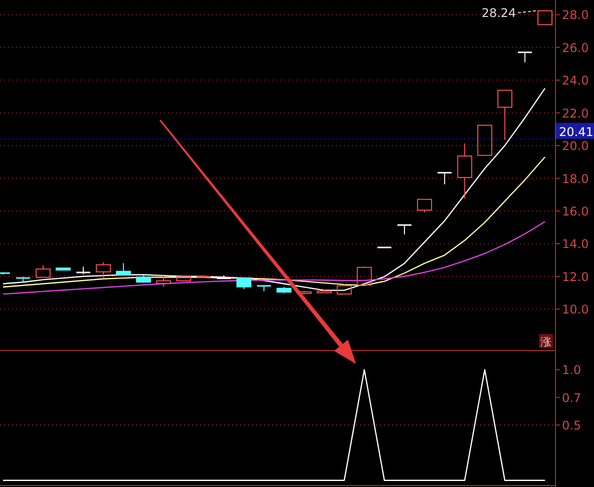  I want to click on y-tick-label: 26.0, so click(575, 47).